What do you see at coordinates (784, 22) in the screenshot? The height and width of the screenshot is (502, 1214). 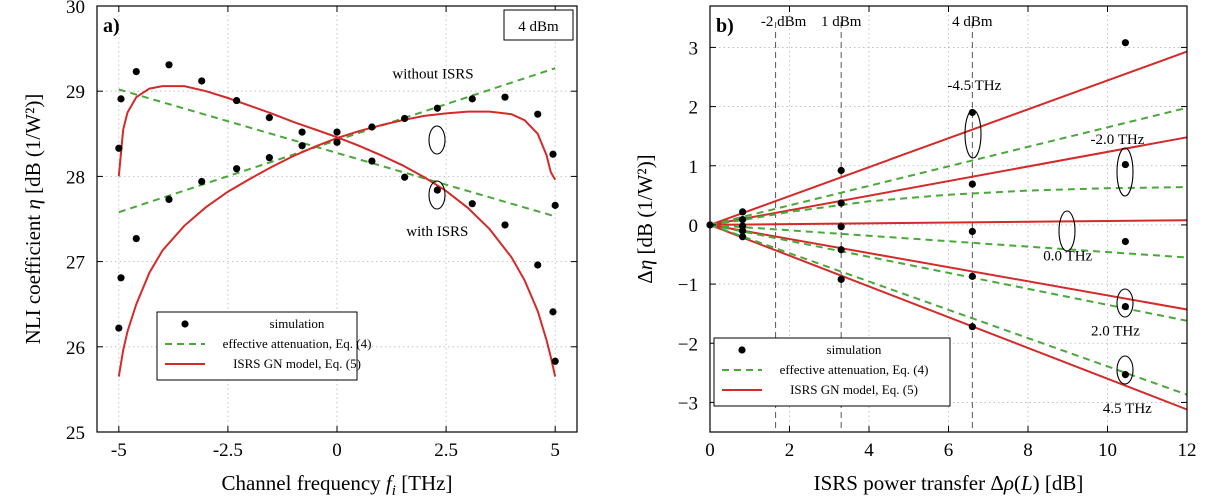 I see `power-marker-label: -2 dBm` at bounding box center [784, 22].